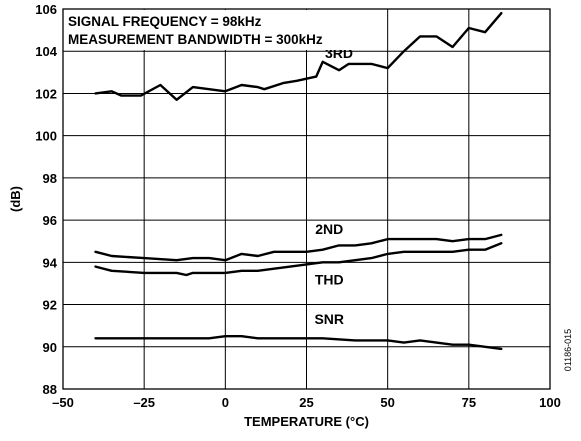 The width and height of the screenshot is (581, 441). What do you see at coordinates (46, 93) in the screenshot?
I see `y-tick-label: 102` at bounding box center [46, 93].